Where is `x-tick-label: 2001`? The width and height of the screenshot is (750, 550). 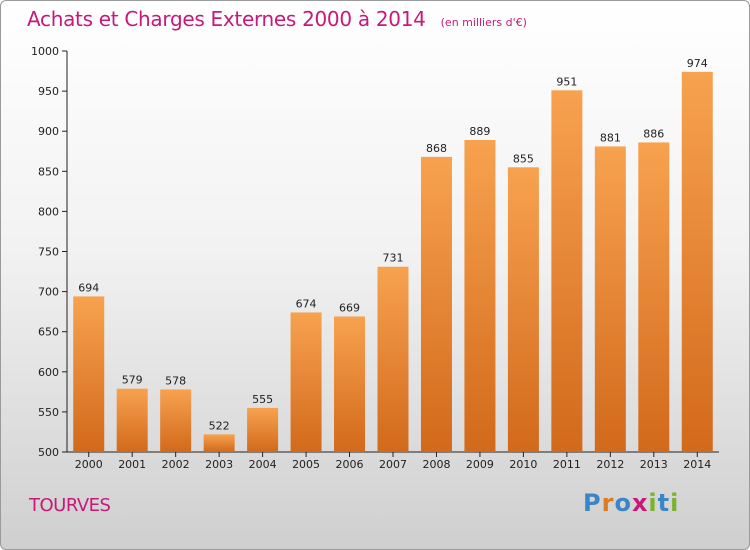
x-tick-label: 2001 is located at coordinates (132, 464).